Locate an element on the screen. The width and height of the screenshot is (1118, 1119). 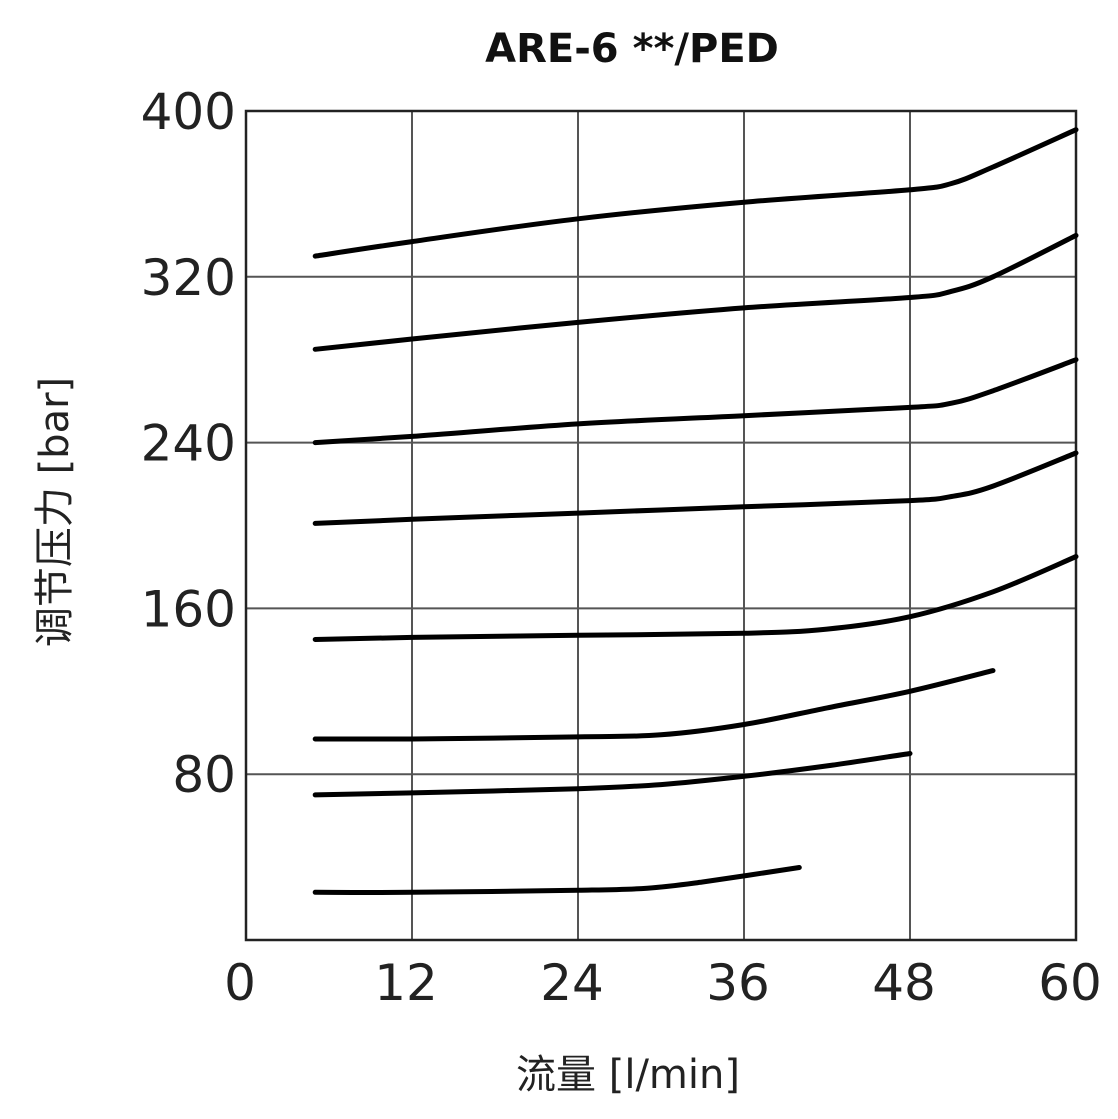
x-tick-label: 12 is located at coordinates (406, 983).